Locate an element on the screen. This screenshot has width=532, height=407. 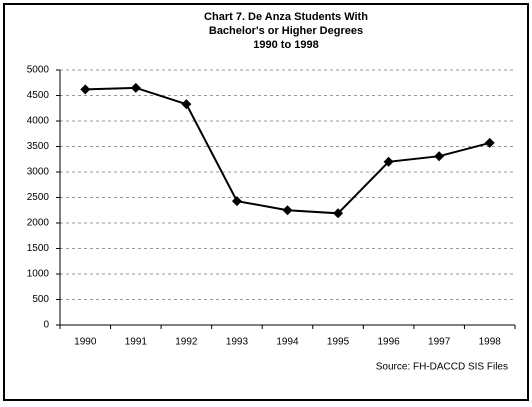
x-tick-label: 1997 is located at coordinates (439, 342).